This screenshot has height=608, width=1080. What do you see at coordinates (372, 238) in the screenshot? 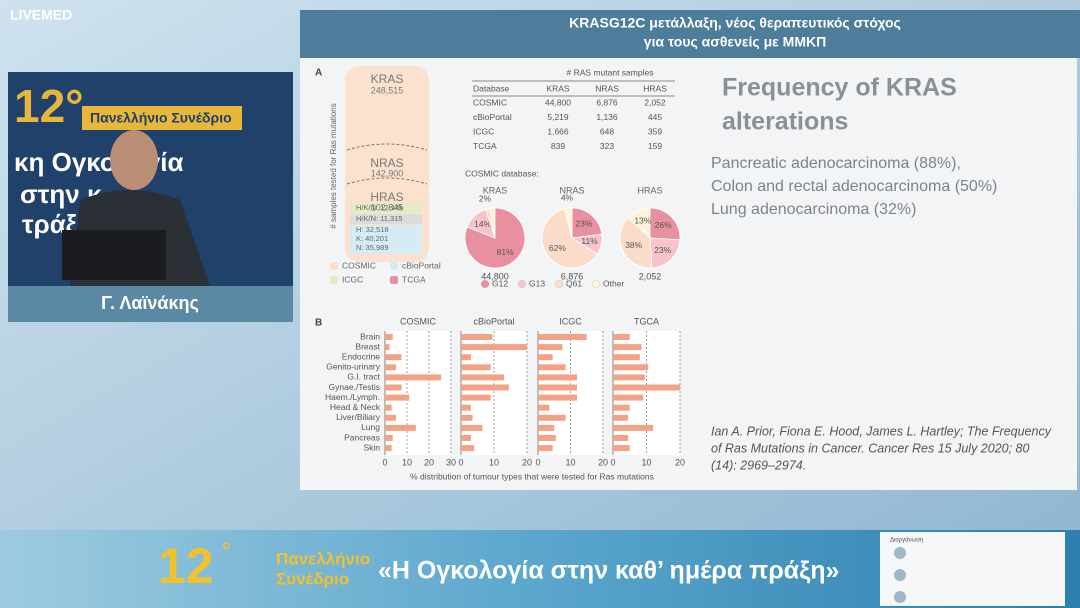
I see `overlap-text: K: 40,201` at bounding box center [372, 238].